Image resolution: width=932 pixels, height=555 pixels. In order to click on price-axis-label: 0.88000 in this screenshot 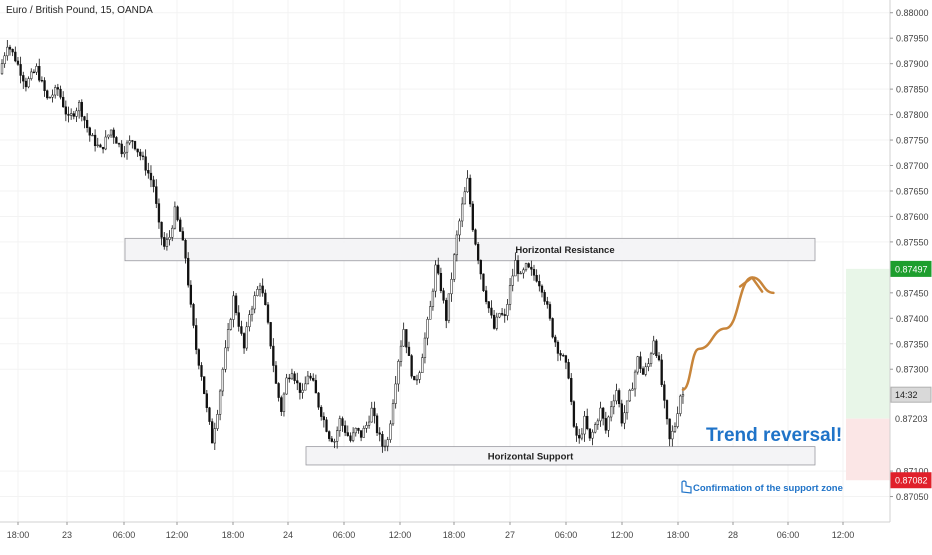, I will do `click(912, 13)`.